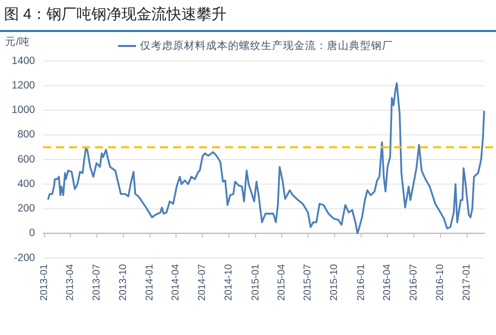 This screenshot has height=335, width=496. What do you see at coordinates (26, 208) in the screenshot?
I see `y-tick-label: 200` at bounding box center [26, 208].